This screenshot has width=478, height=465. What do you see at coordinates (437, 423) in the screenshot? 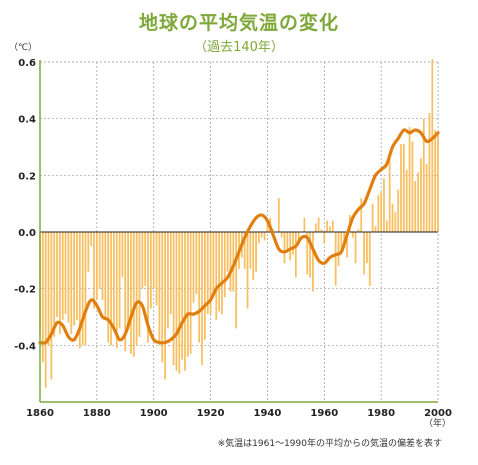
I see `x-axis-unit: （年）` at bounding box center [437, 423].